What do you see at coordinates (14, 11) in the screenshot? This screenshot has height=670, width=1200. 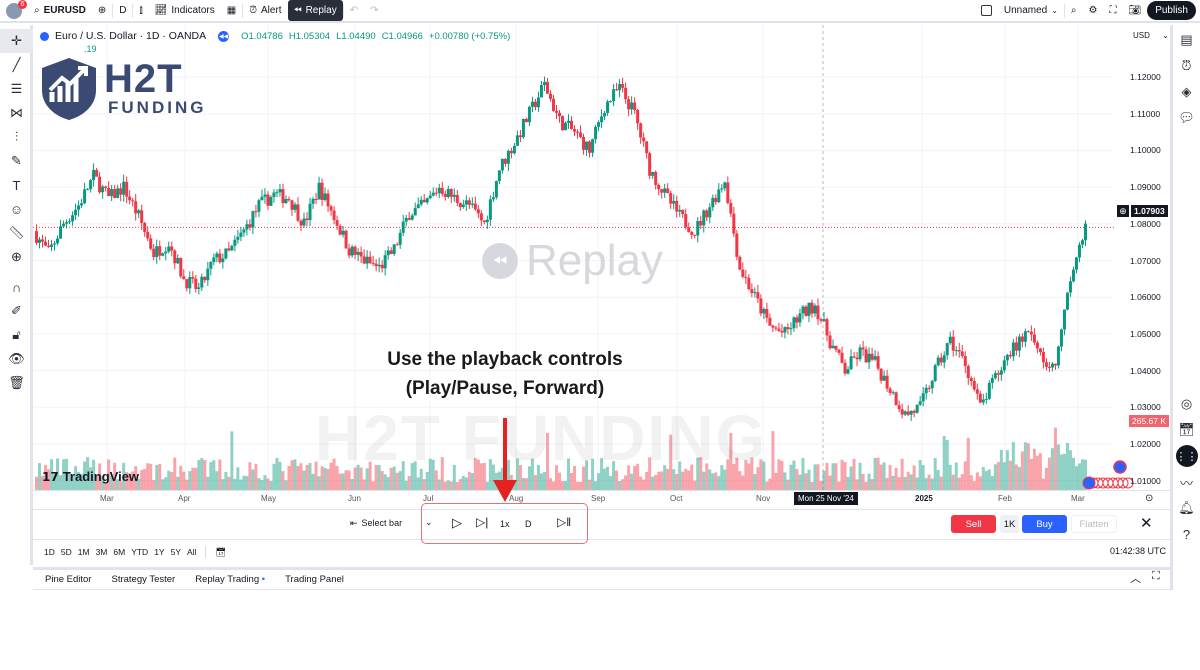 I see `avatar: 6` at bounding box center [14, 11].